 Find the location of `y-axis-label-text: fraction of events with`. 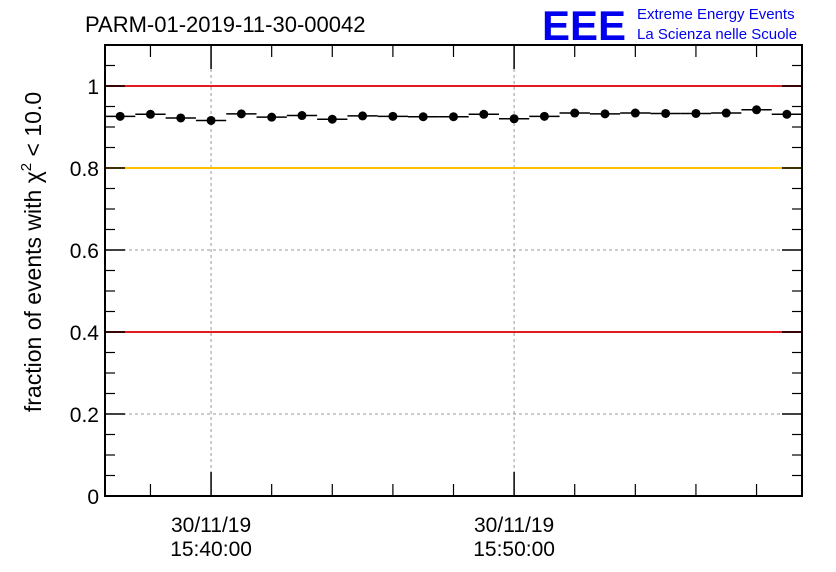

y-axis-label-text: fraction of events with is located at coordinates (33, 297).